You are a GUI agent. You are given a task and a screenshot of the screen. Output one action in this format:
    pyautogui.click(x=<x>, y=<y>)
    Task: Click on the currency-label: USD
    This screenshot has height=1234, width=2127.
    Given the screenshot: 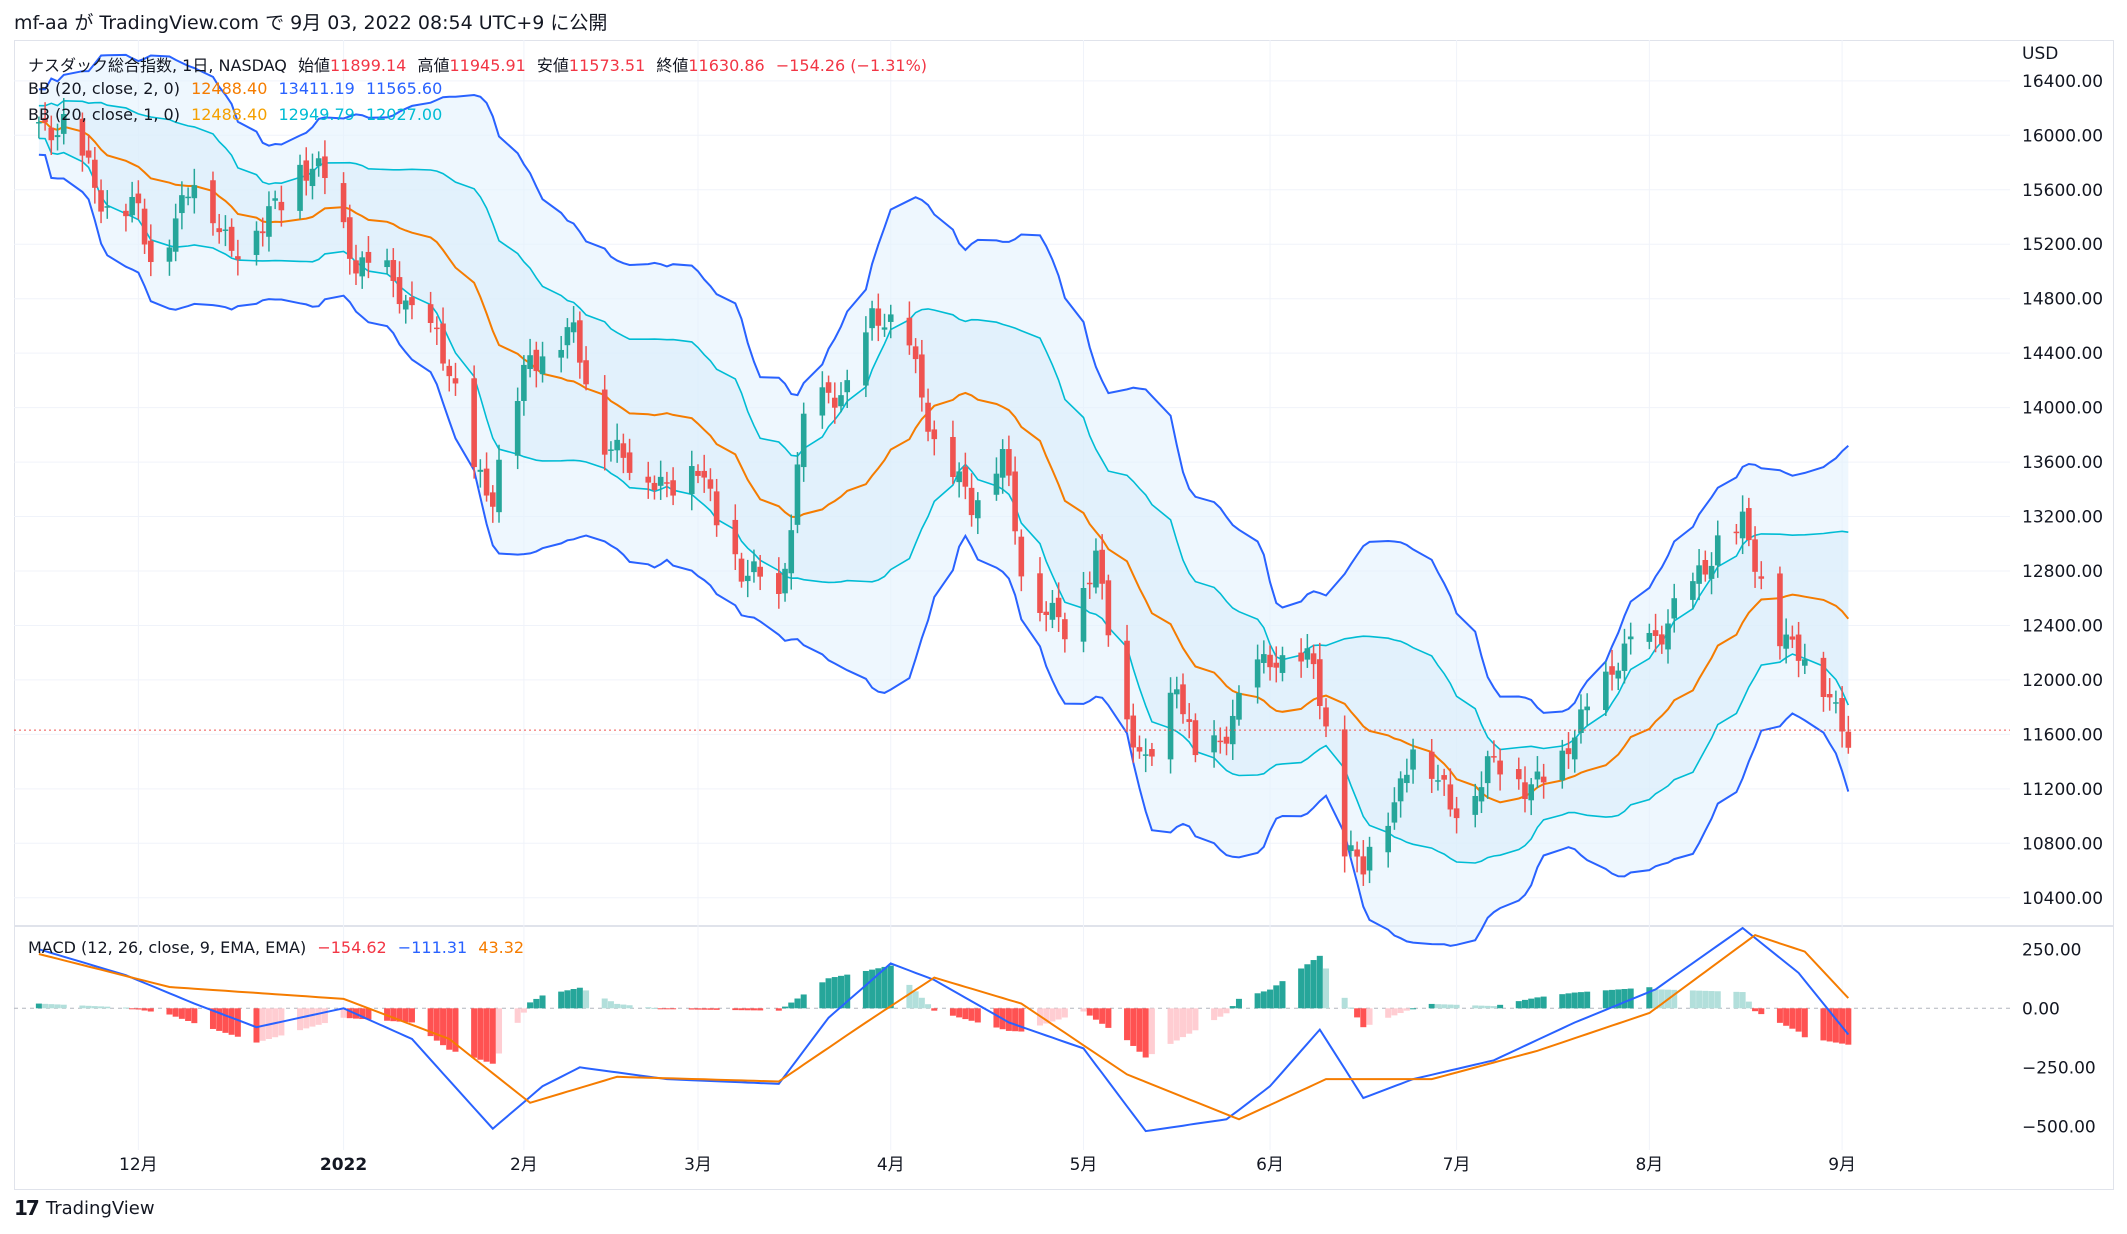 What is the action you would take?
    pyautogui.click(x=2040, y=54)
    